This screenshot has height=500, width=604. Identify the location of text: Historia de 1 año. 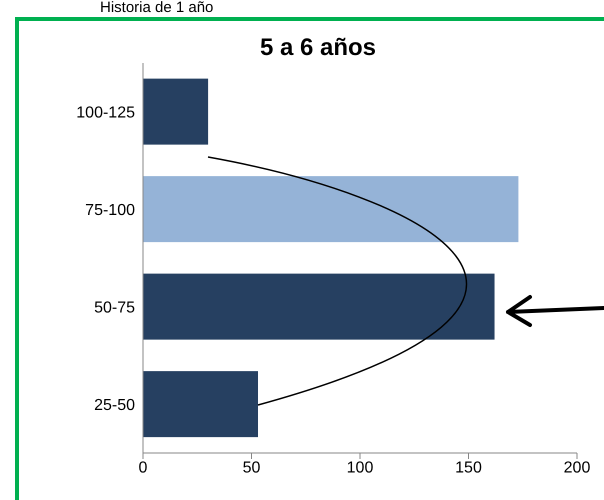
(157, 8).